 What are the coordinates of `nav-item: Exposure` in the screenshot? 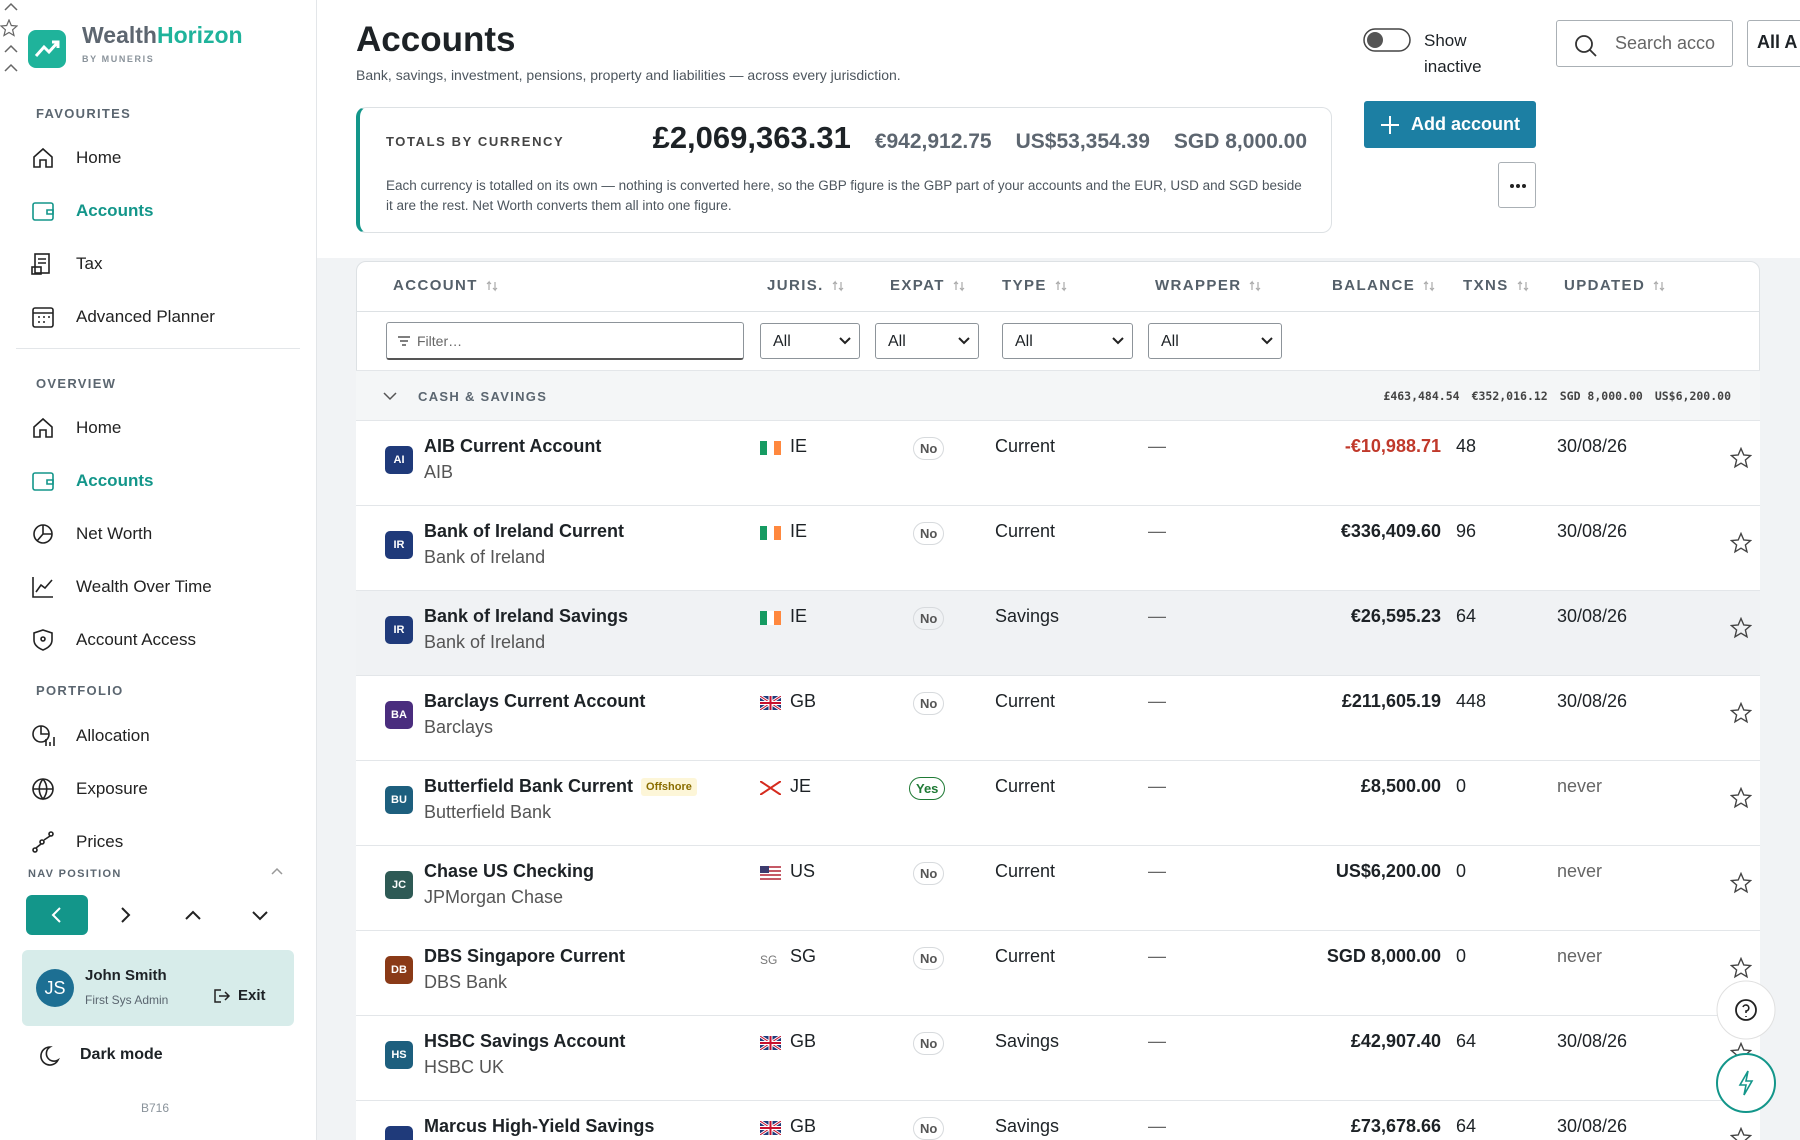 It's located at (160, 789).